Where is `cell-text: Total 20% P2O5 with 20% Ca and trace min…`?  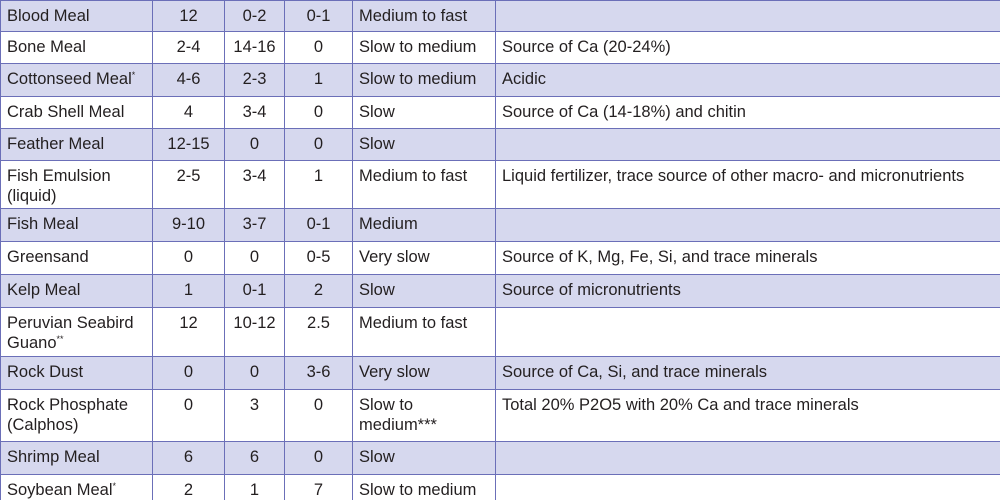
cell-text: Total 20% P2O5 with 20% Ca and trace min… is located at coordinates (680, 405).